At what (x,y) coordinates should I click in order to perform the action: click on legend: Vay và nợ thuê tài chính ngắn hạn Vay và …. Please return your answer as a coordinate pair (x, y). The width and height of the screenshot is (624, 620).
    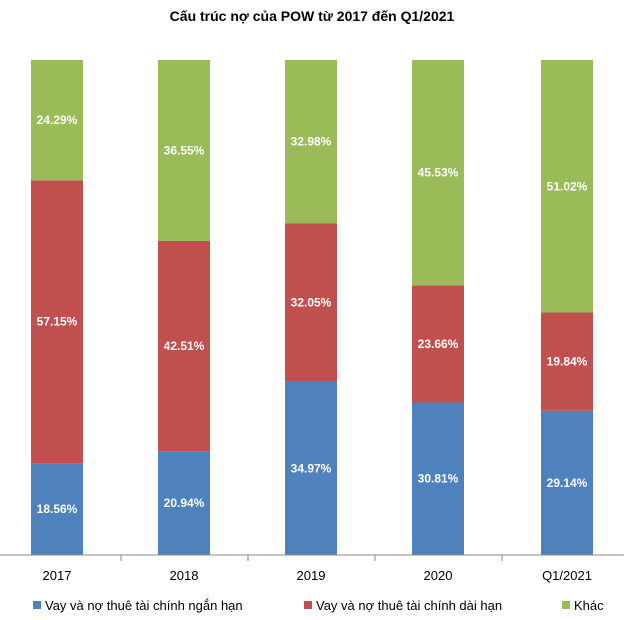
    Looking at the image, I should click on (318, 605).